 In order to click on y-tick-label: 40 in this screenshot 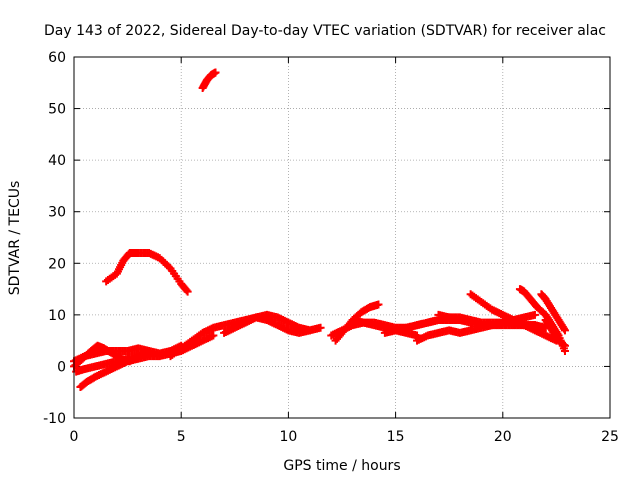, I will do `click(57, 161)`.